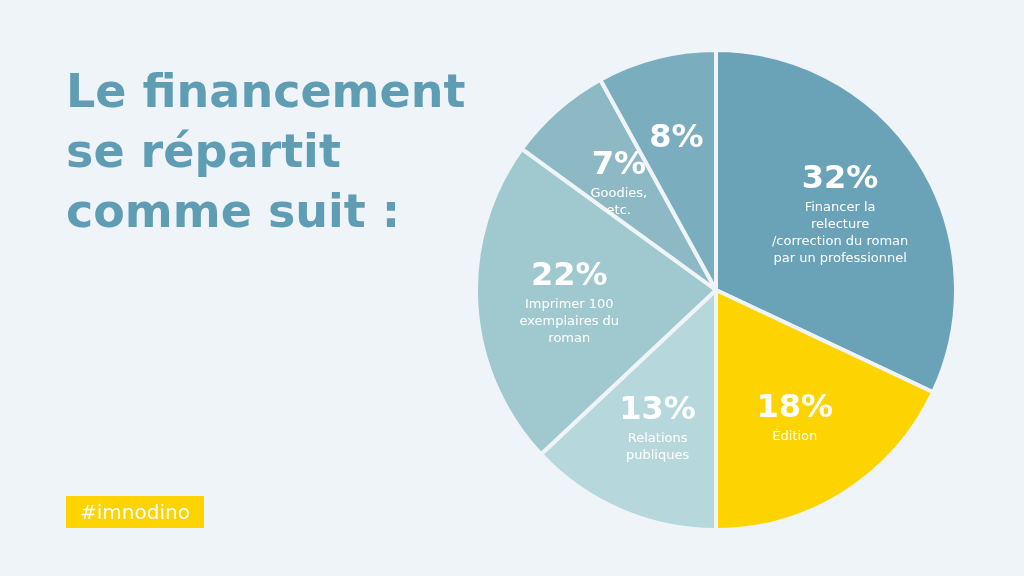  I want to click on text: #imnodino, so click(135, 512).